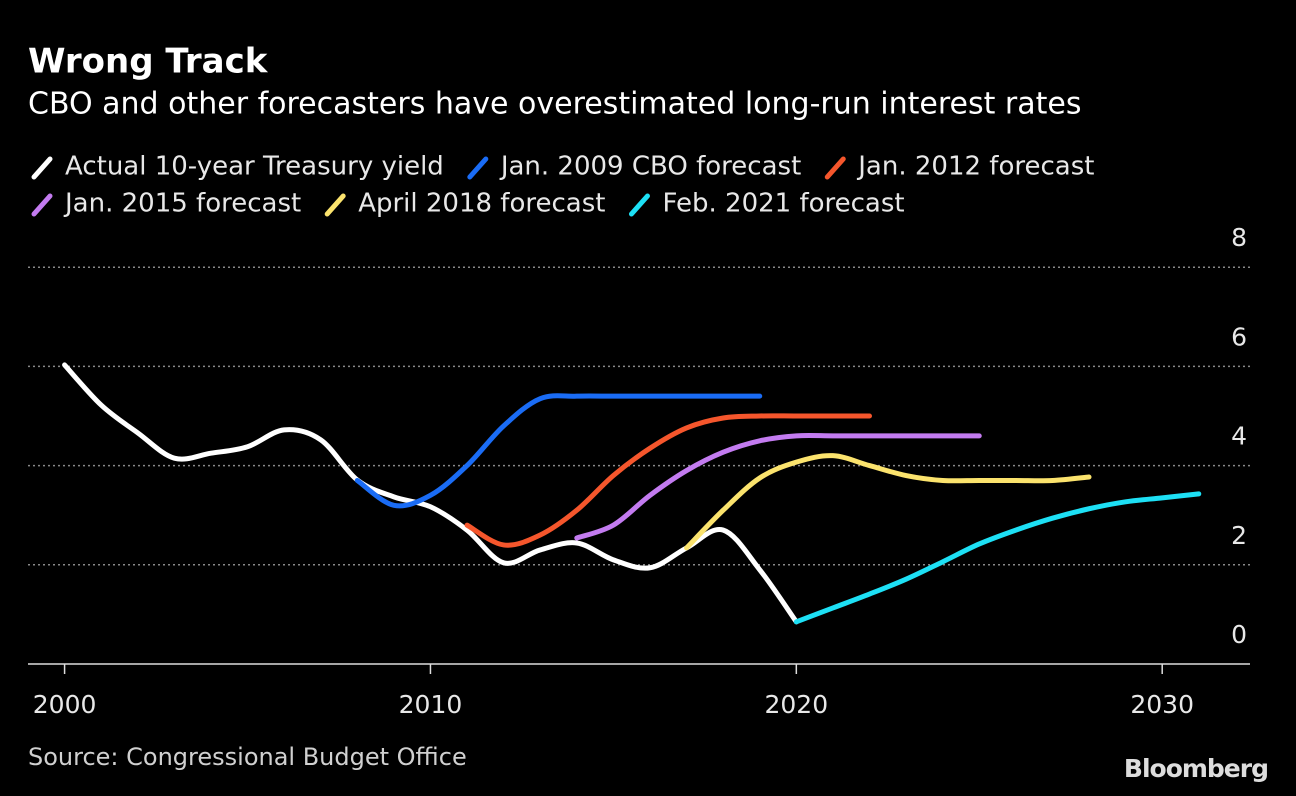  Describe the element at coordinates (975, 167) in the screenshot. I see `legend-label: Jan. 2012 forecast` at that location.